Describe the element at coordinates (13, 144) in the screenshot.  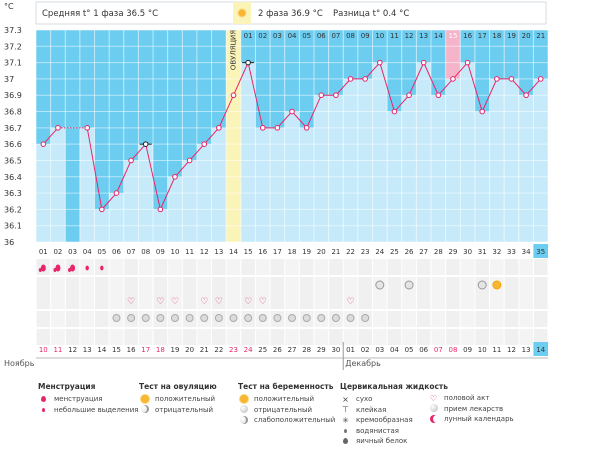
I see `y-tick-label: 36.6` at that location.